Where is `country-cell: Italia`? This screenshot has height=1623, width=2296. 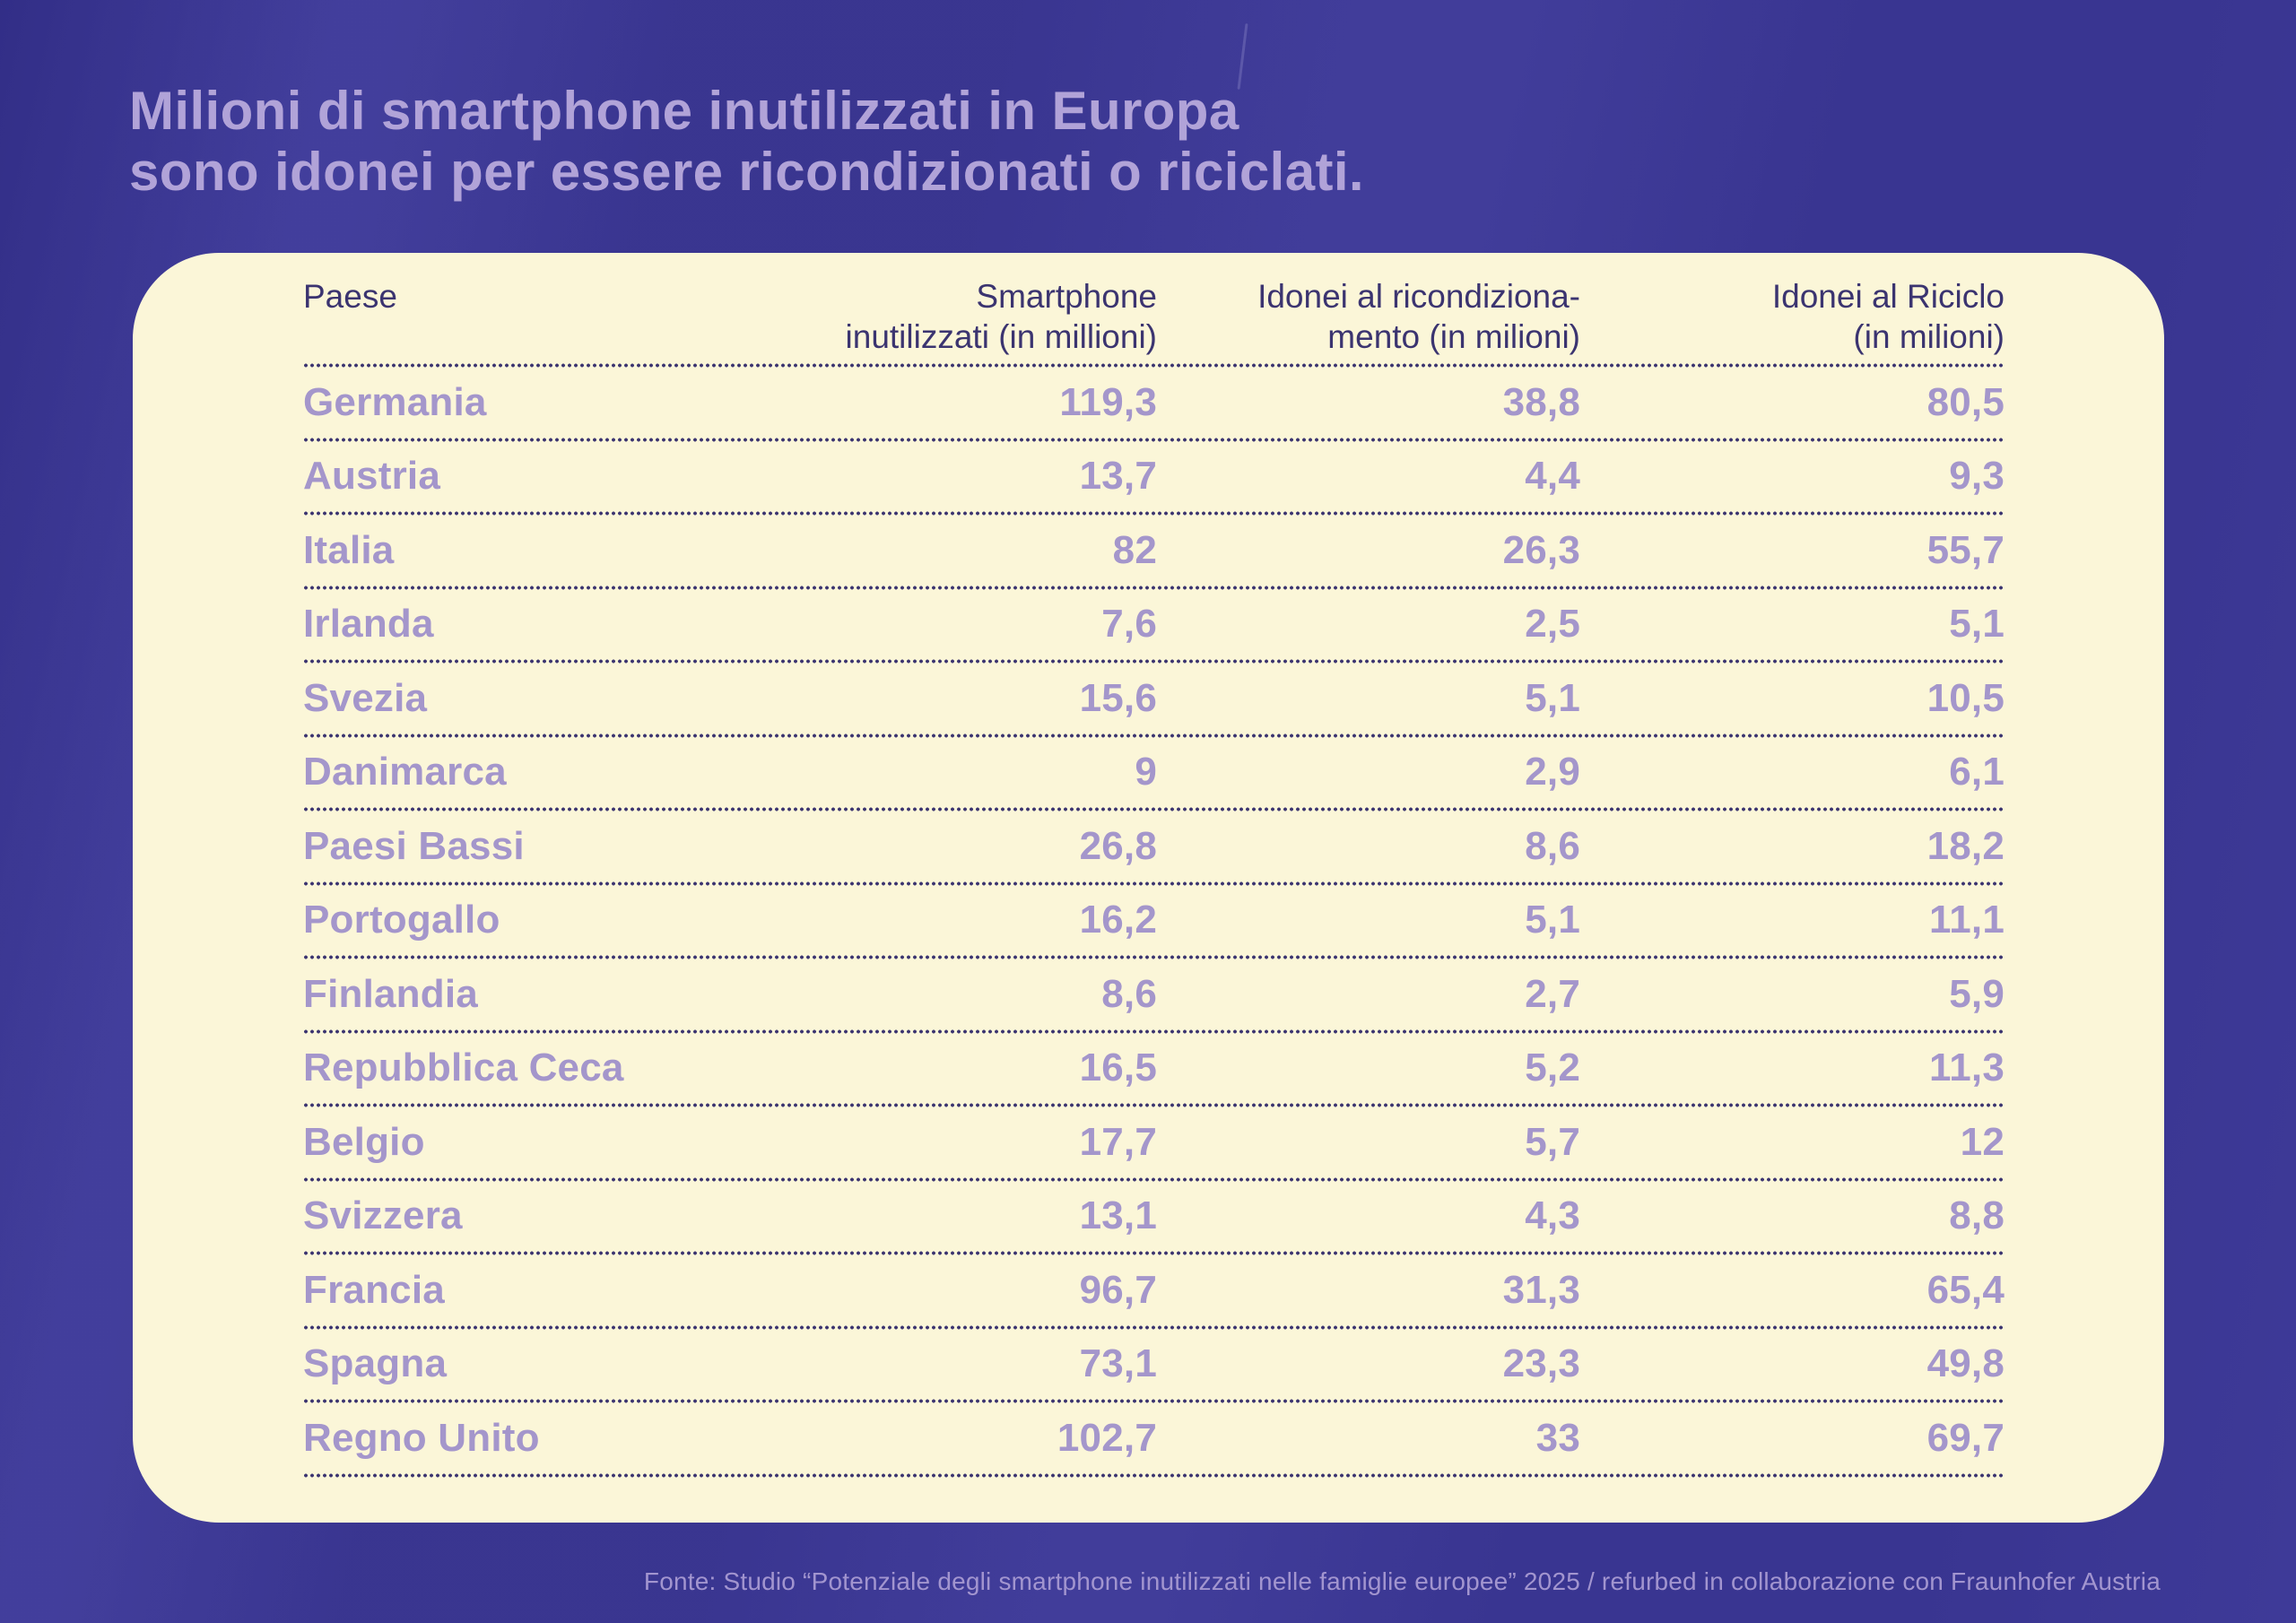 country-cell: Italia is located at coordinates (349, 549).